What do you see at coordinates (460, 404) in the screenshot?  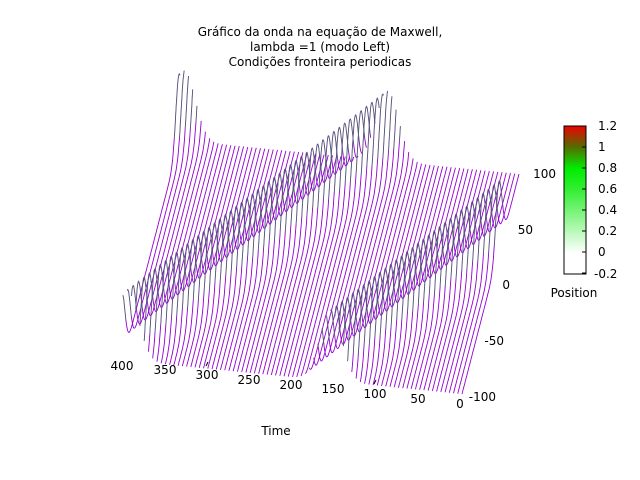 I see `time-tick-0: 0` at bounding box center [460, 404].